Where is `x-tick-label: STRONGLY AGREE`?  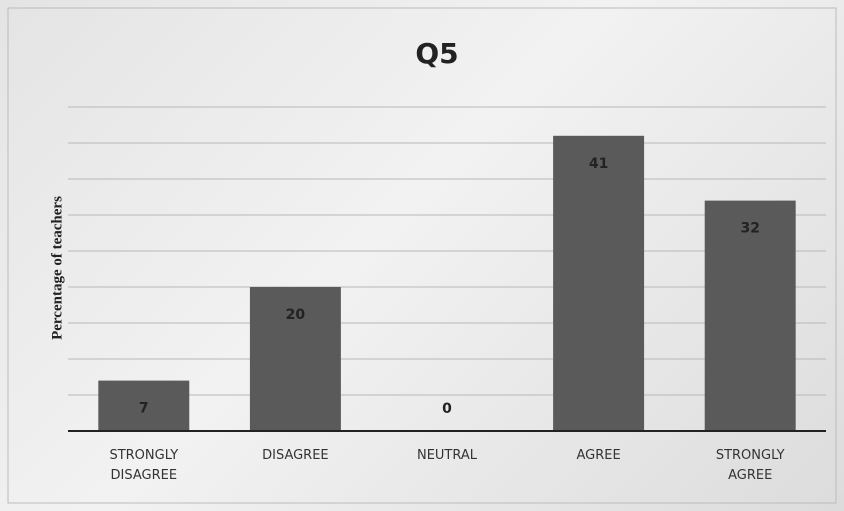 x-tick-label: STRONGLY AGREE is located at coordinates (750, 465).